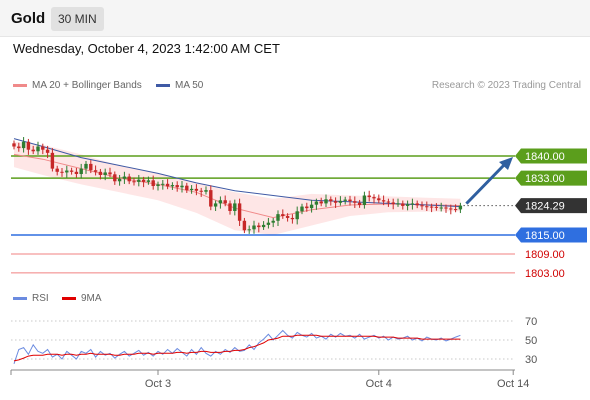  I want to click on level-tag-bg-1833.00, so click(551, 178).